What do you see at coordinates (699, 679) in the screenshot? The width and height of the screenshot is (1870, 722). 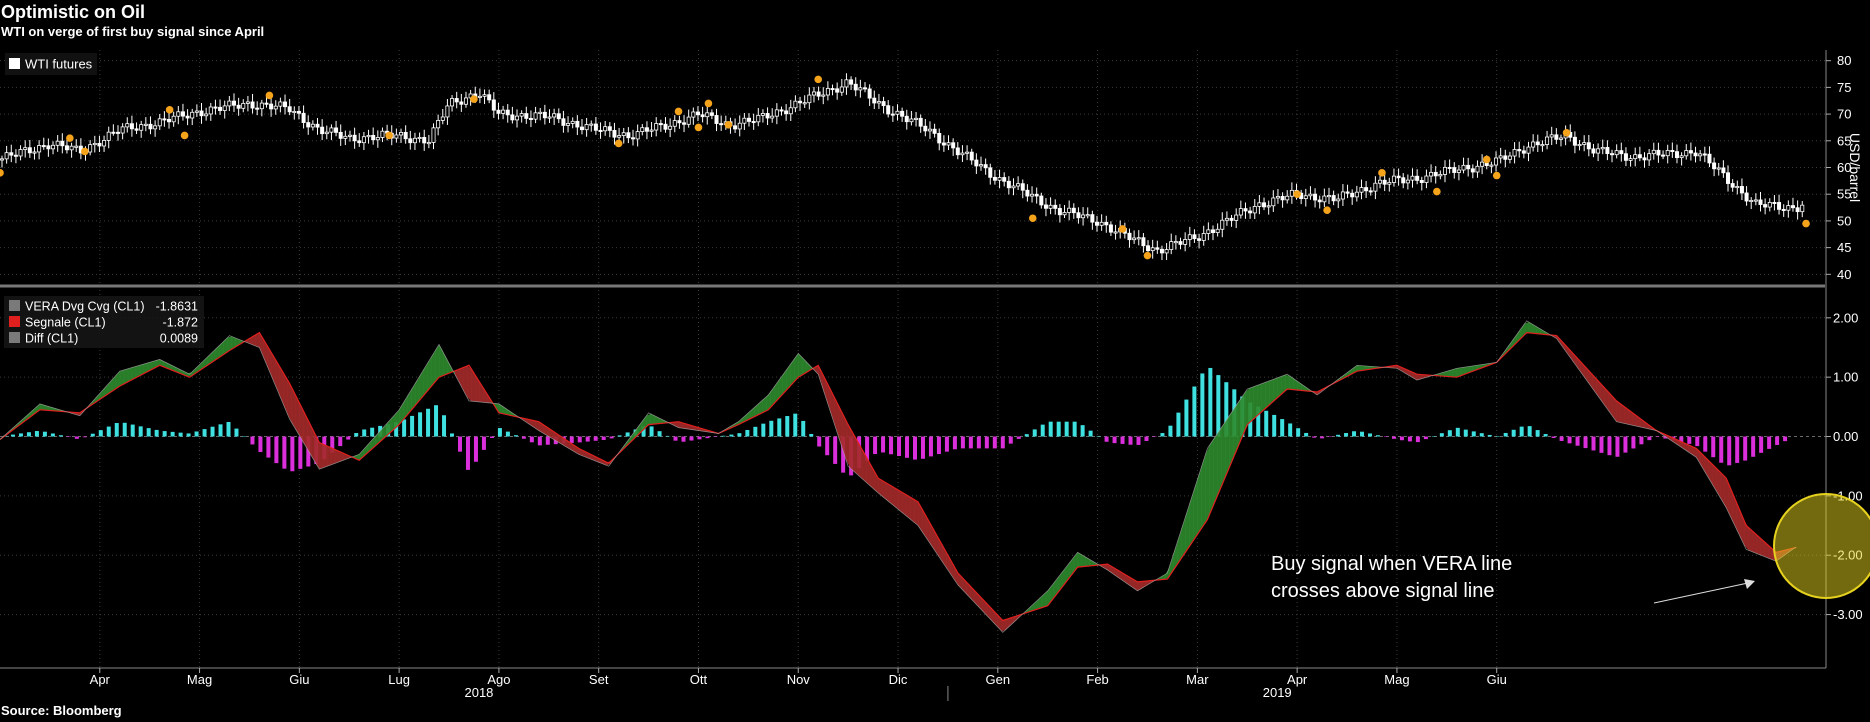 I see `x-tick-label: Ott` at bounding box center [699, 679].